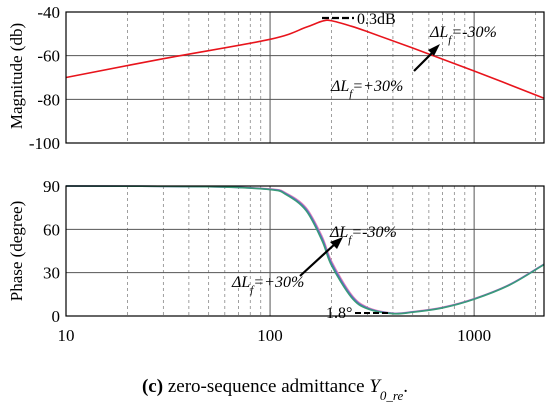 Image resolution: width=550 pixels, height=407 pixels. I want to click on phase-y-ticks: 90 60 30 0, so click(51, 251).